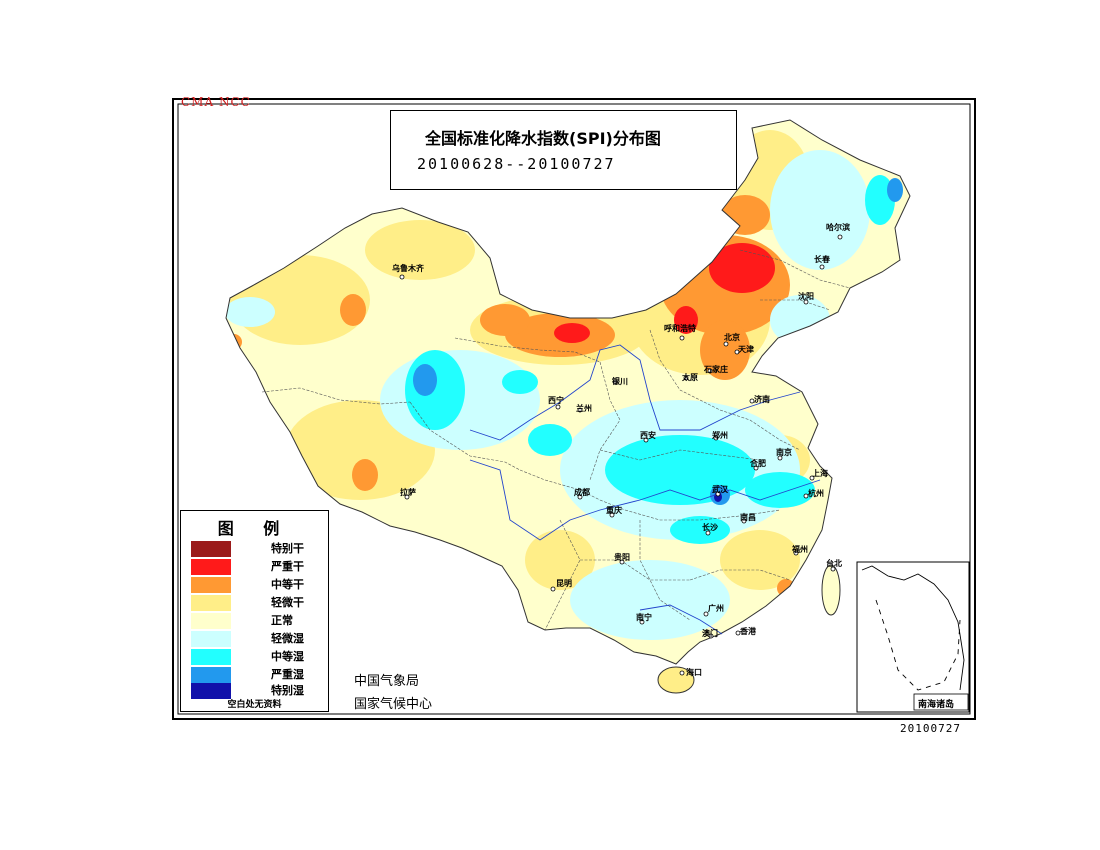 The height and width of the screenshot is (850, 1100). What do you see at coordinates (622, 557) in the screenshot?
I see `city-label: 贵阳` at bounding box center [622, 557].